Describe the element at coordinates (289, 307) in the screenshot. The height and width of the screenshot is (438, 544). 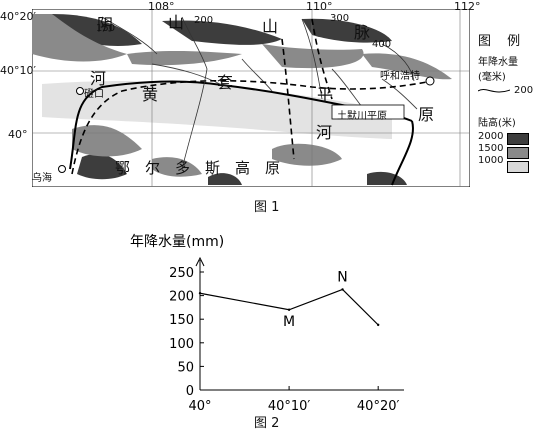
I see `precip-line` at that location.